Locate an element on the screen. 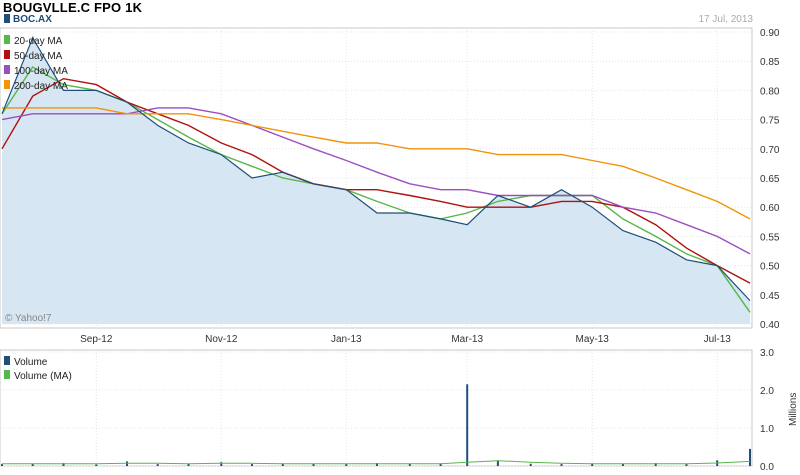 This screenshot has width=800, height=475. x-tick-label: Sep-12 is located at coordinates (96, 339).